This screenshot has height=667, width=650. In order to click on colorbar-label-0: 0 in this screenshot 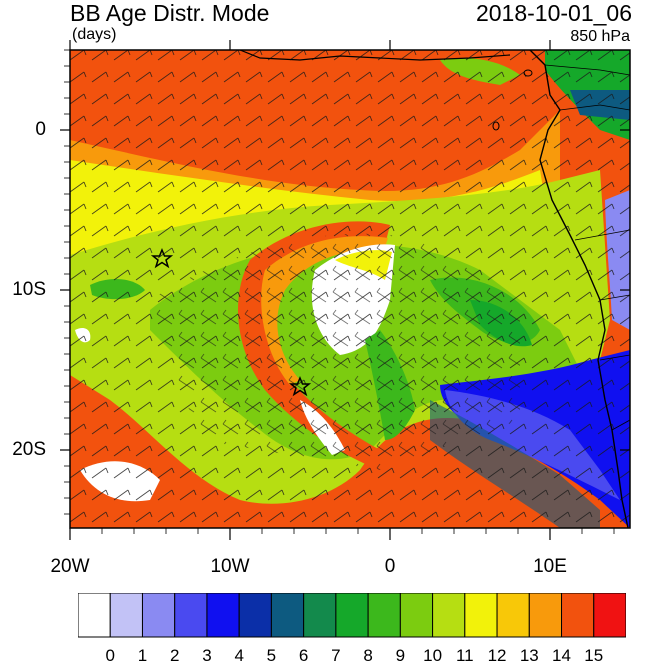, I will do `click(110, 655)`.